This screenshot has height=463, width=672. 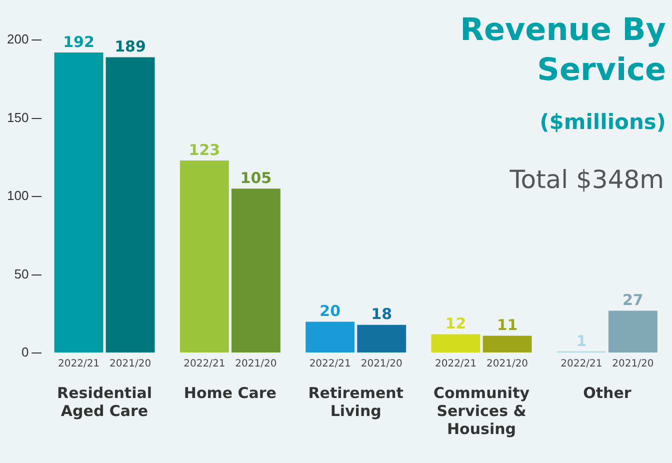 I want to click on y-tick-label: 150, so click(x=17, y=117).